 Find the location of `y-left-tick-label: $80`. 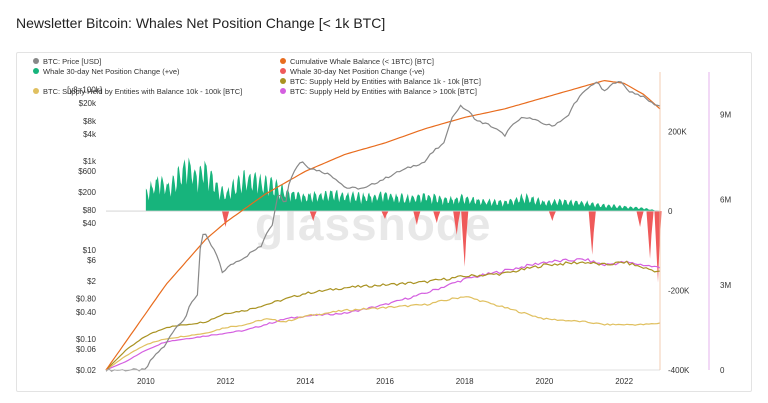

y-left-tick-label: $80 is located at coordinates (90, 210).